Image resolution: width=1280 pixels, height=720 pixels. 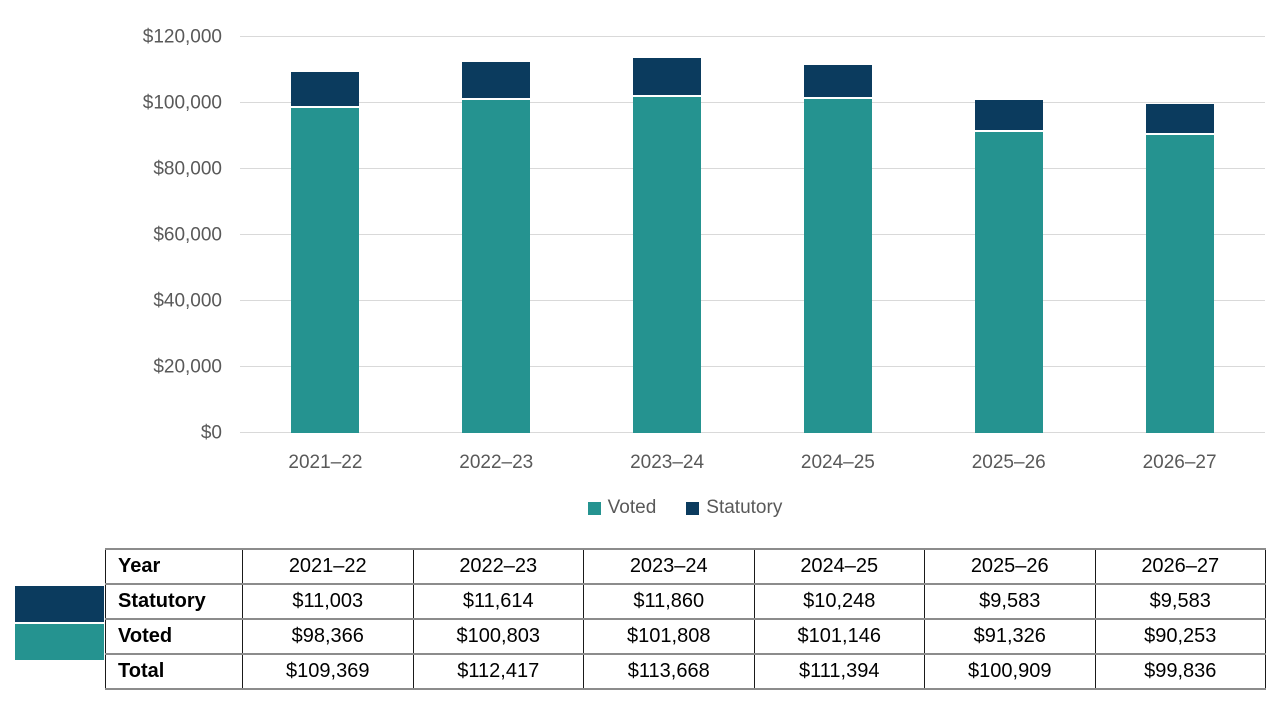 What do you see at coordinates (1179, 462) in the screenshot?
I see `x-axis-tick-label: 2026–27` at bounding box center [1179, 462].